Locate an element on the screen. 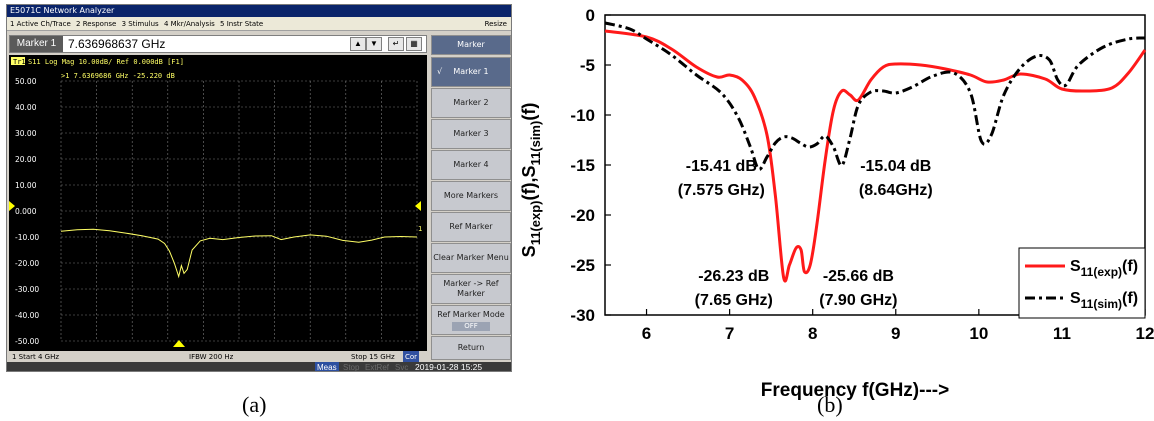  y-label-part-2: (f),S is located at coordinates (529, 182).